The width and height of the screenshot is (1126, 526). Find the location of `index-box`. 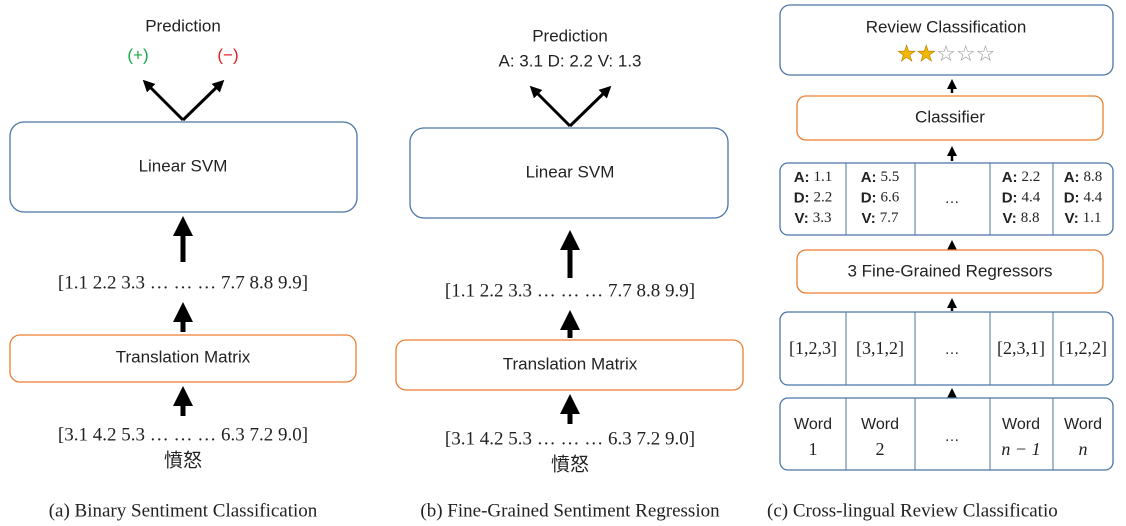

index-box is located at coordinates (946, 348).